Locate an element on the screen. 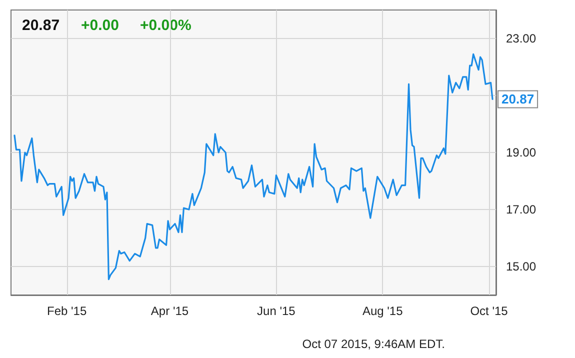 The width and height of the screenshot is (575, 358). y-tick-label: 17.00 is located at coordinates (521, 209).